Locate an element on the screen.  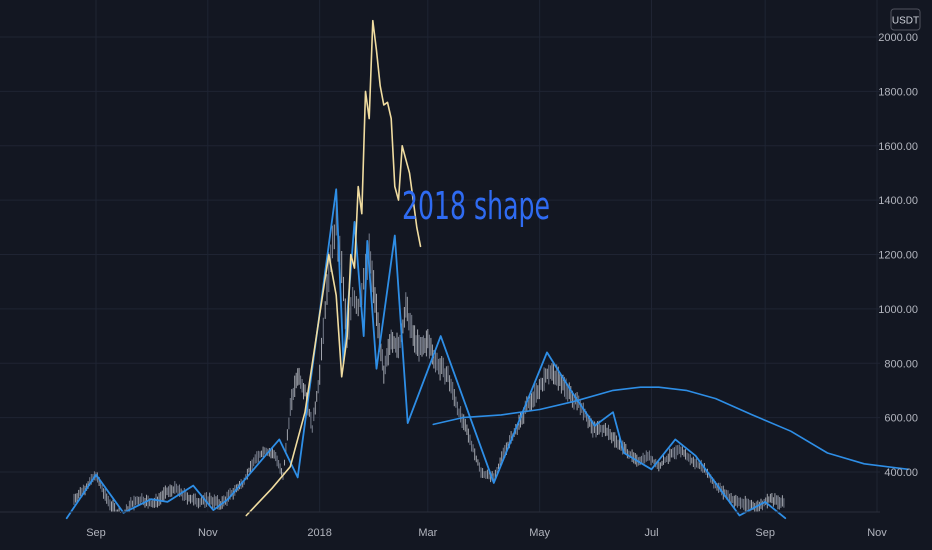
currency-badge-label: USDT is located at coordinates (905, 21).